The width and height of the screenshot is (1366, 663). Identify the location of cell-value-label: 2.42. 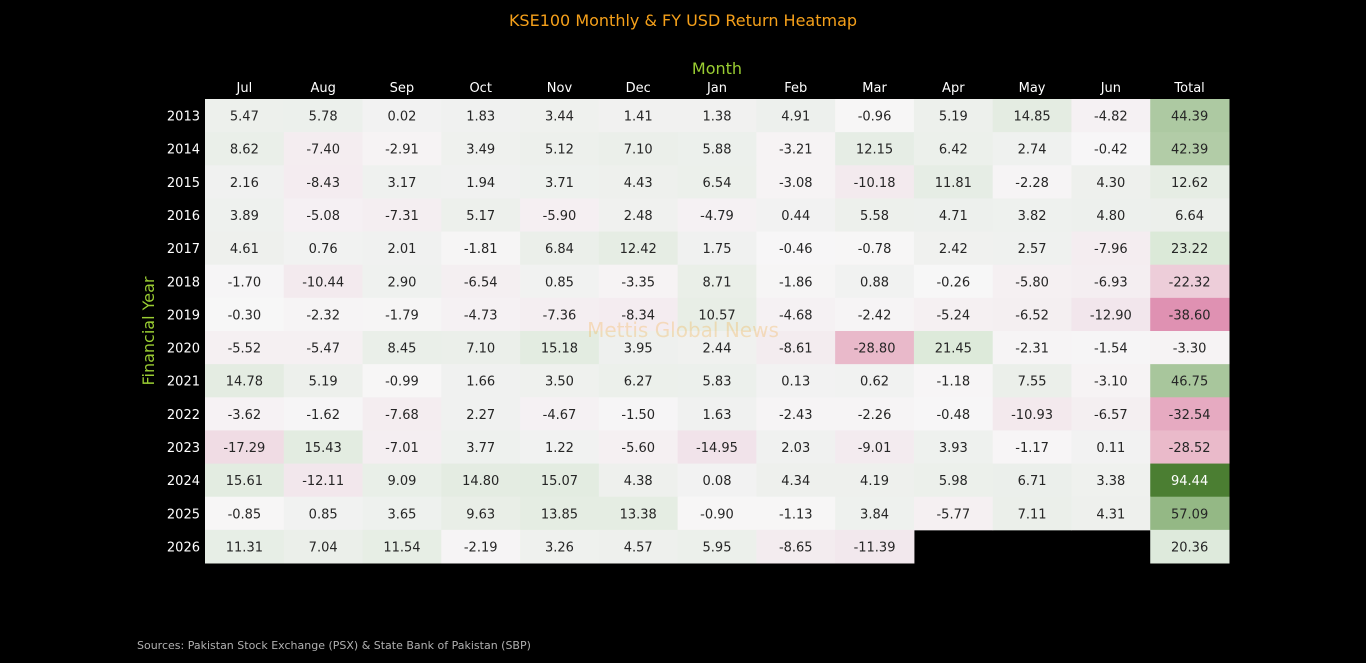
(953, 249).